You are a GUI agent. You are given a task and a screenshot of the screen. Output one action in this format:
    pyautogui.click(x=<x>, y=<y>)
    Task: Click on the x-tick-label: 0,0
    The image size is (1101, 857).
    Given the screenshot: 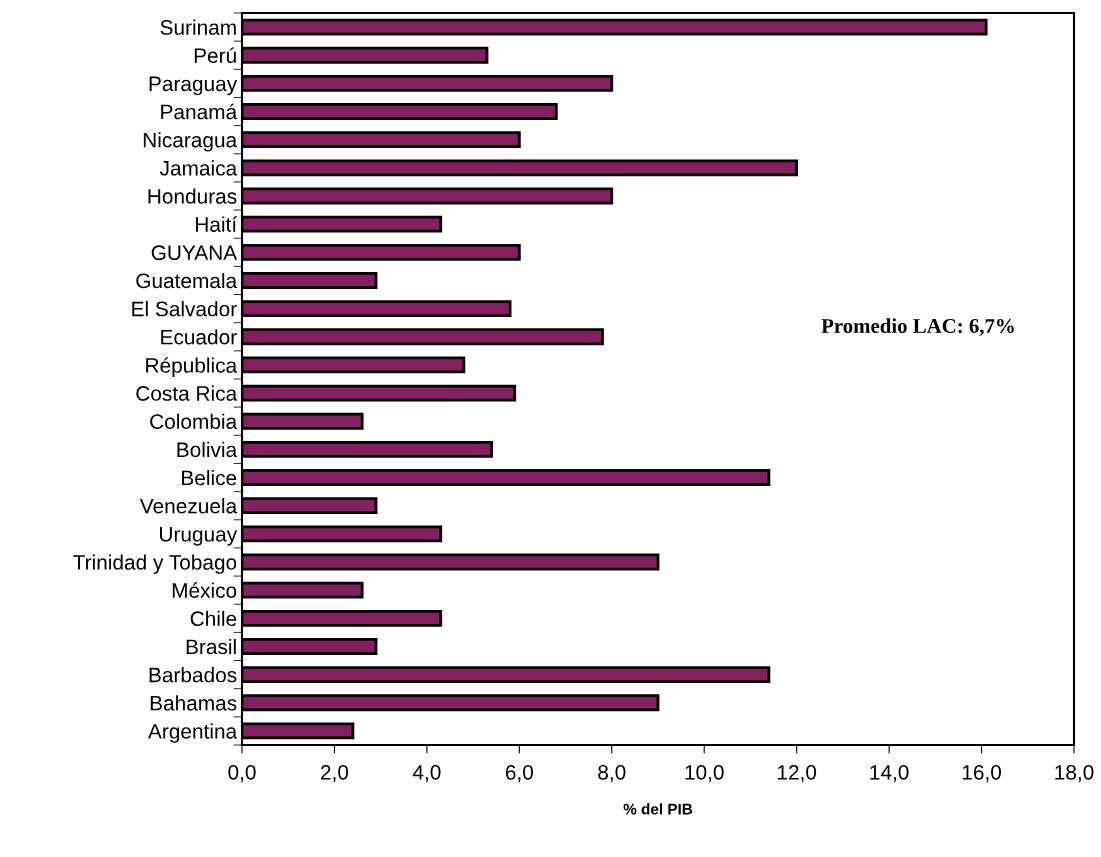 What is the action you would take?
    pyautogui.click(x=242, y=773)
    